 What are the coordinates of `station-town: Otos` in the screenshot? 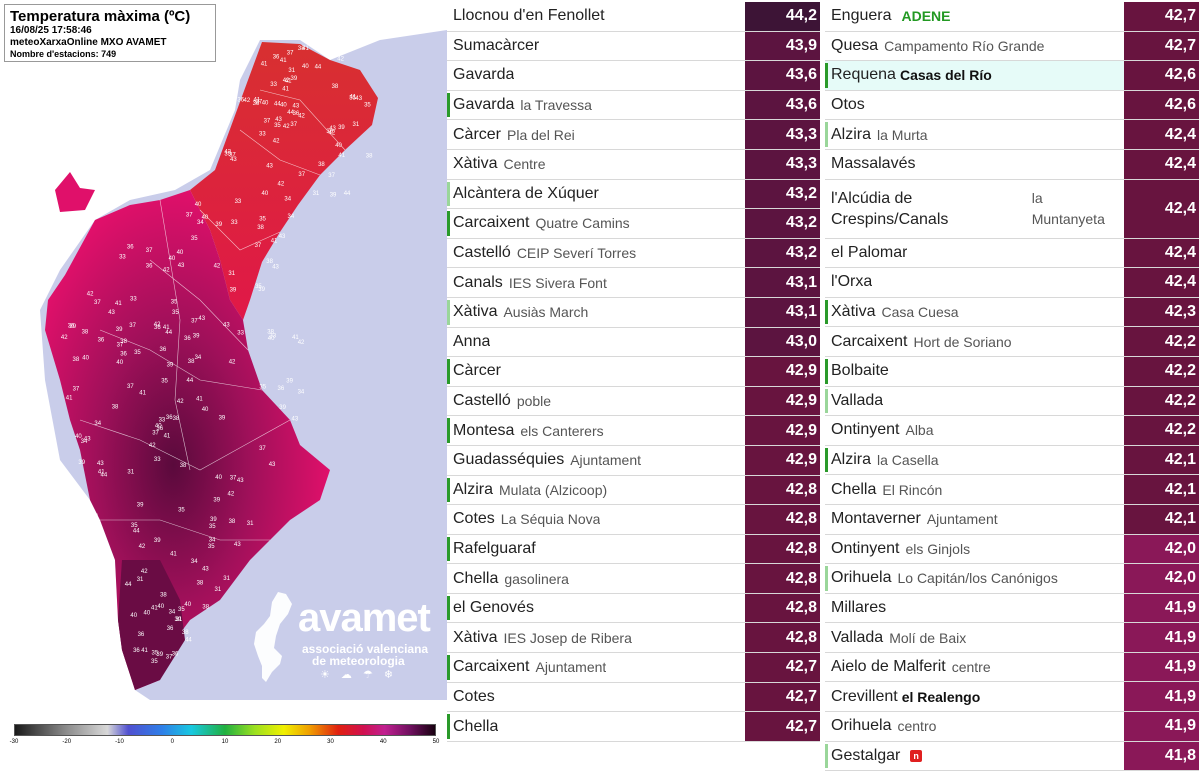 It's located at (848, 105).